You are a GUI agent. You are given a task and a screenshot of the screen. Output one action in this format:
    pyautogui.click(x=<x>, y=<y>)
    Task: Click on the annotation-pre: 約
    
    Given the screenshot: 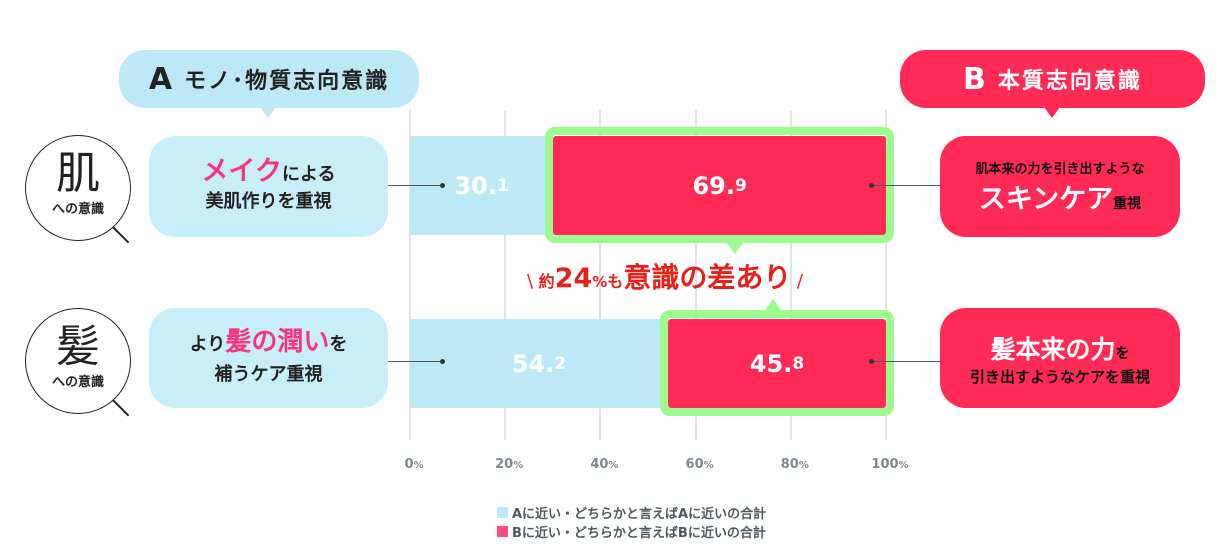 What is the action you would take?
    pyautogui.click(x=546, y=281)
    